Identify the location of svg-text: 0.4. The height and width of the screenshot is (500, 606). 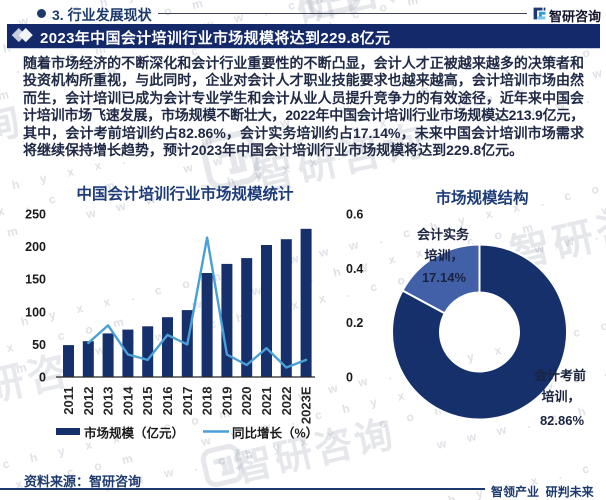
(354, 269).